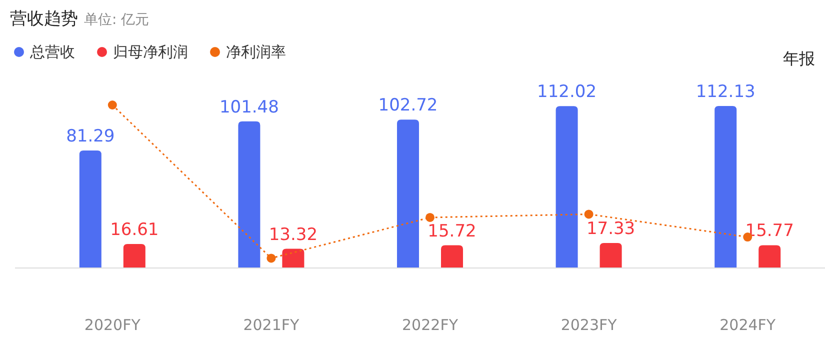 This screenshot has height=348, width=825. I want to click on x-tick-label: 2022FY, so click(430, 325).